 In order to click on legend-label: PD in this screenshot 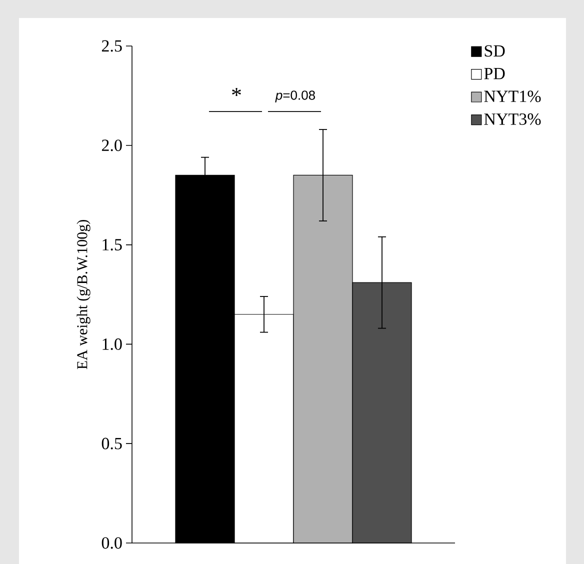, I will do `click(494, 74)`.